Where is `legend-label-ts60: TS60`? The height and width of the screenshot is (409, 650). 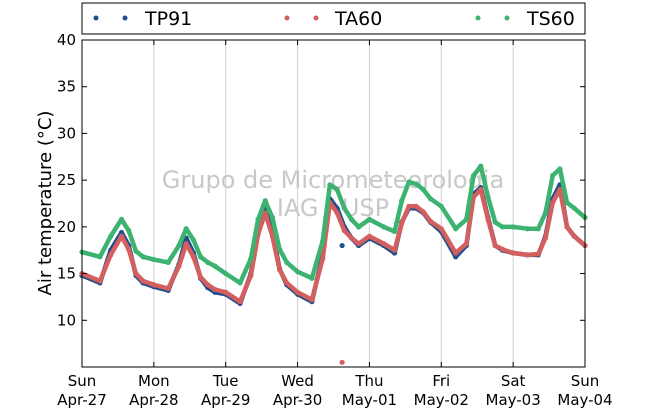 legend-label-ts60: TS60 is located at coordinates (550, 19).